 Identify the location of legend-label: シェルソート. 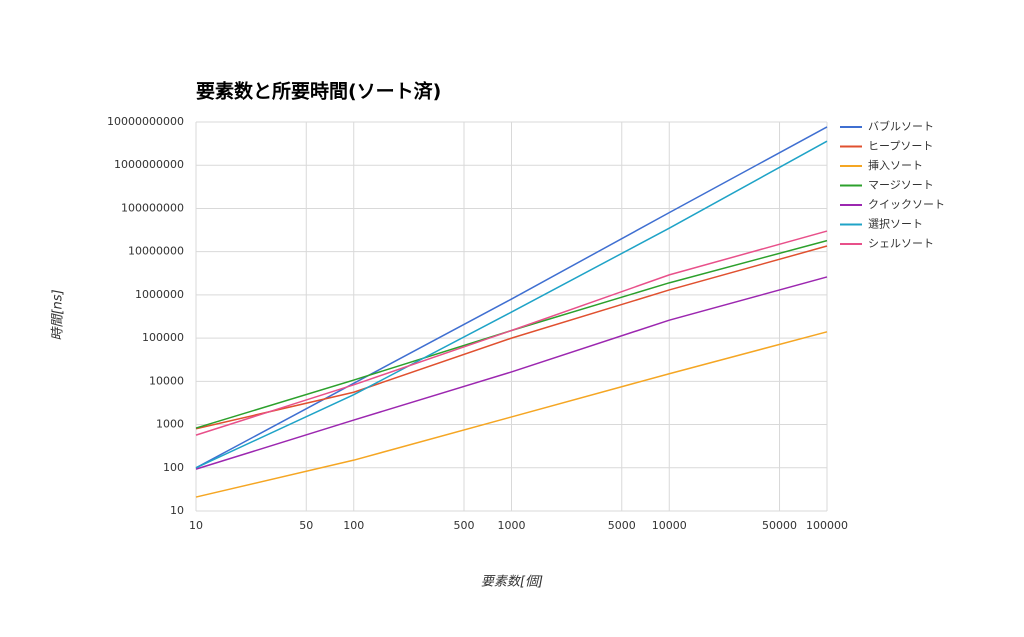
(901, 243).